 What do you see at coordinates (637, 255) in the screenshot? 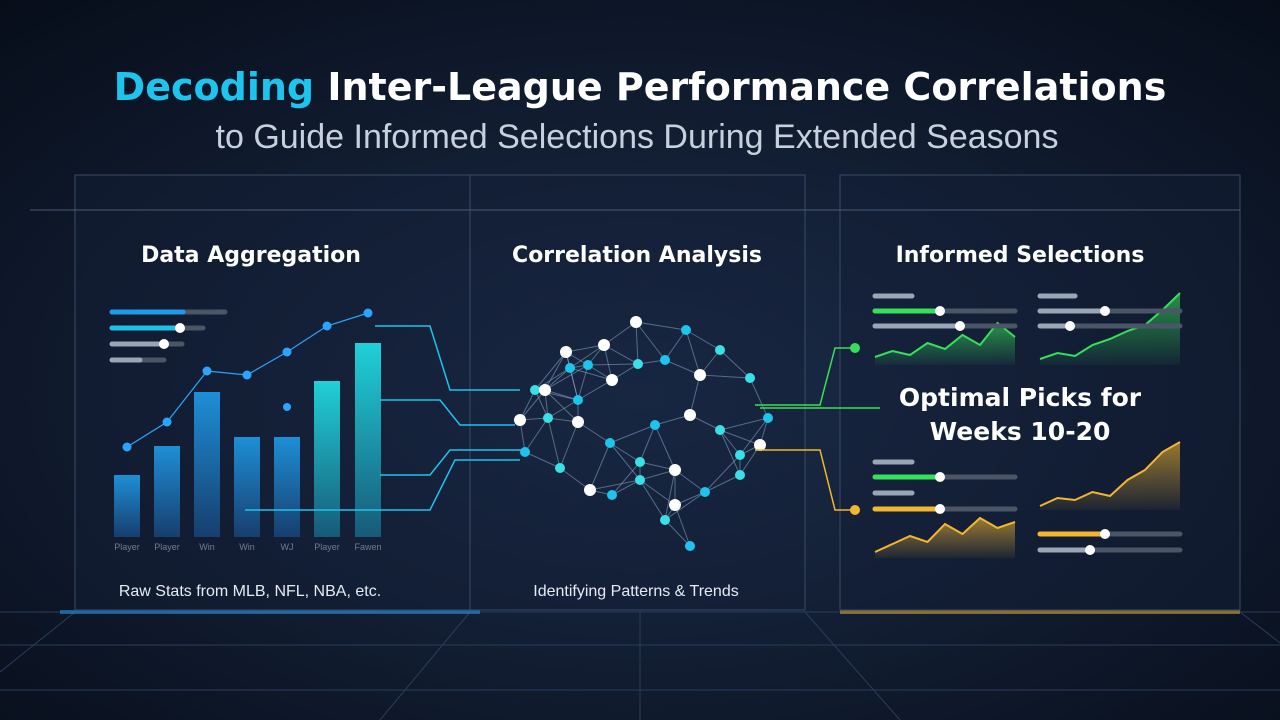
I see `panel-title: Correlation Analysis` at bounding box center [637, 255].